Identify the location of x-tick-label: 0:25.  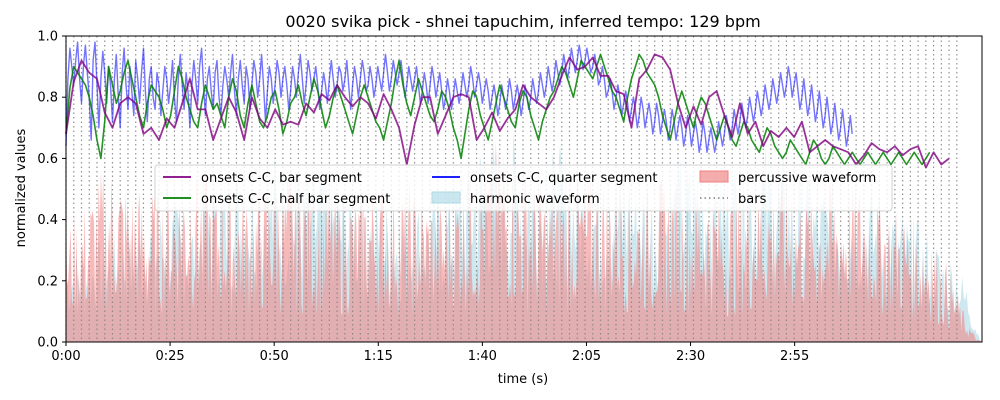
(169, 356).